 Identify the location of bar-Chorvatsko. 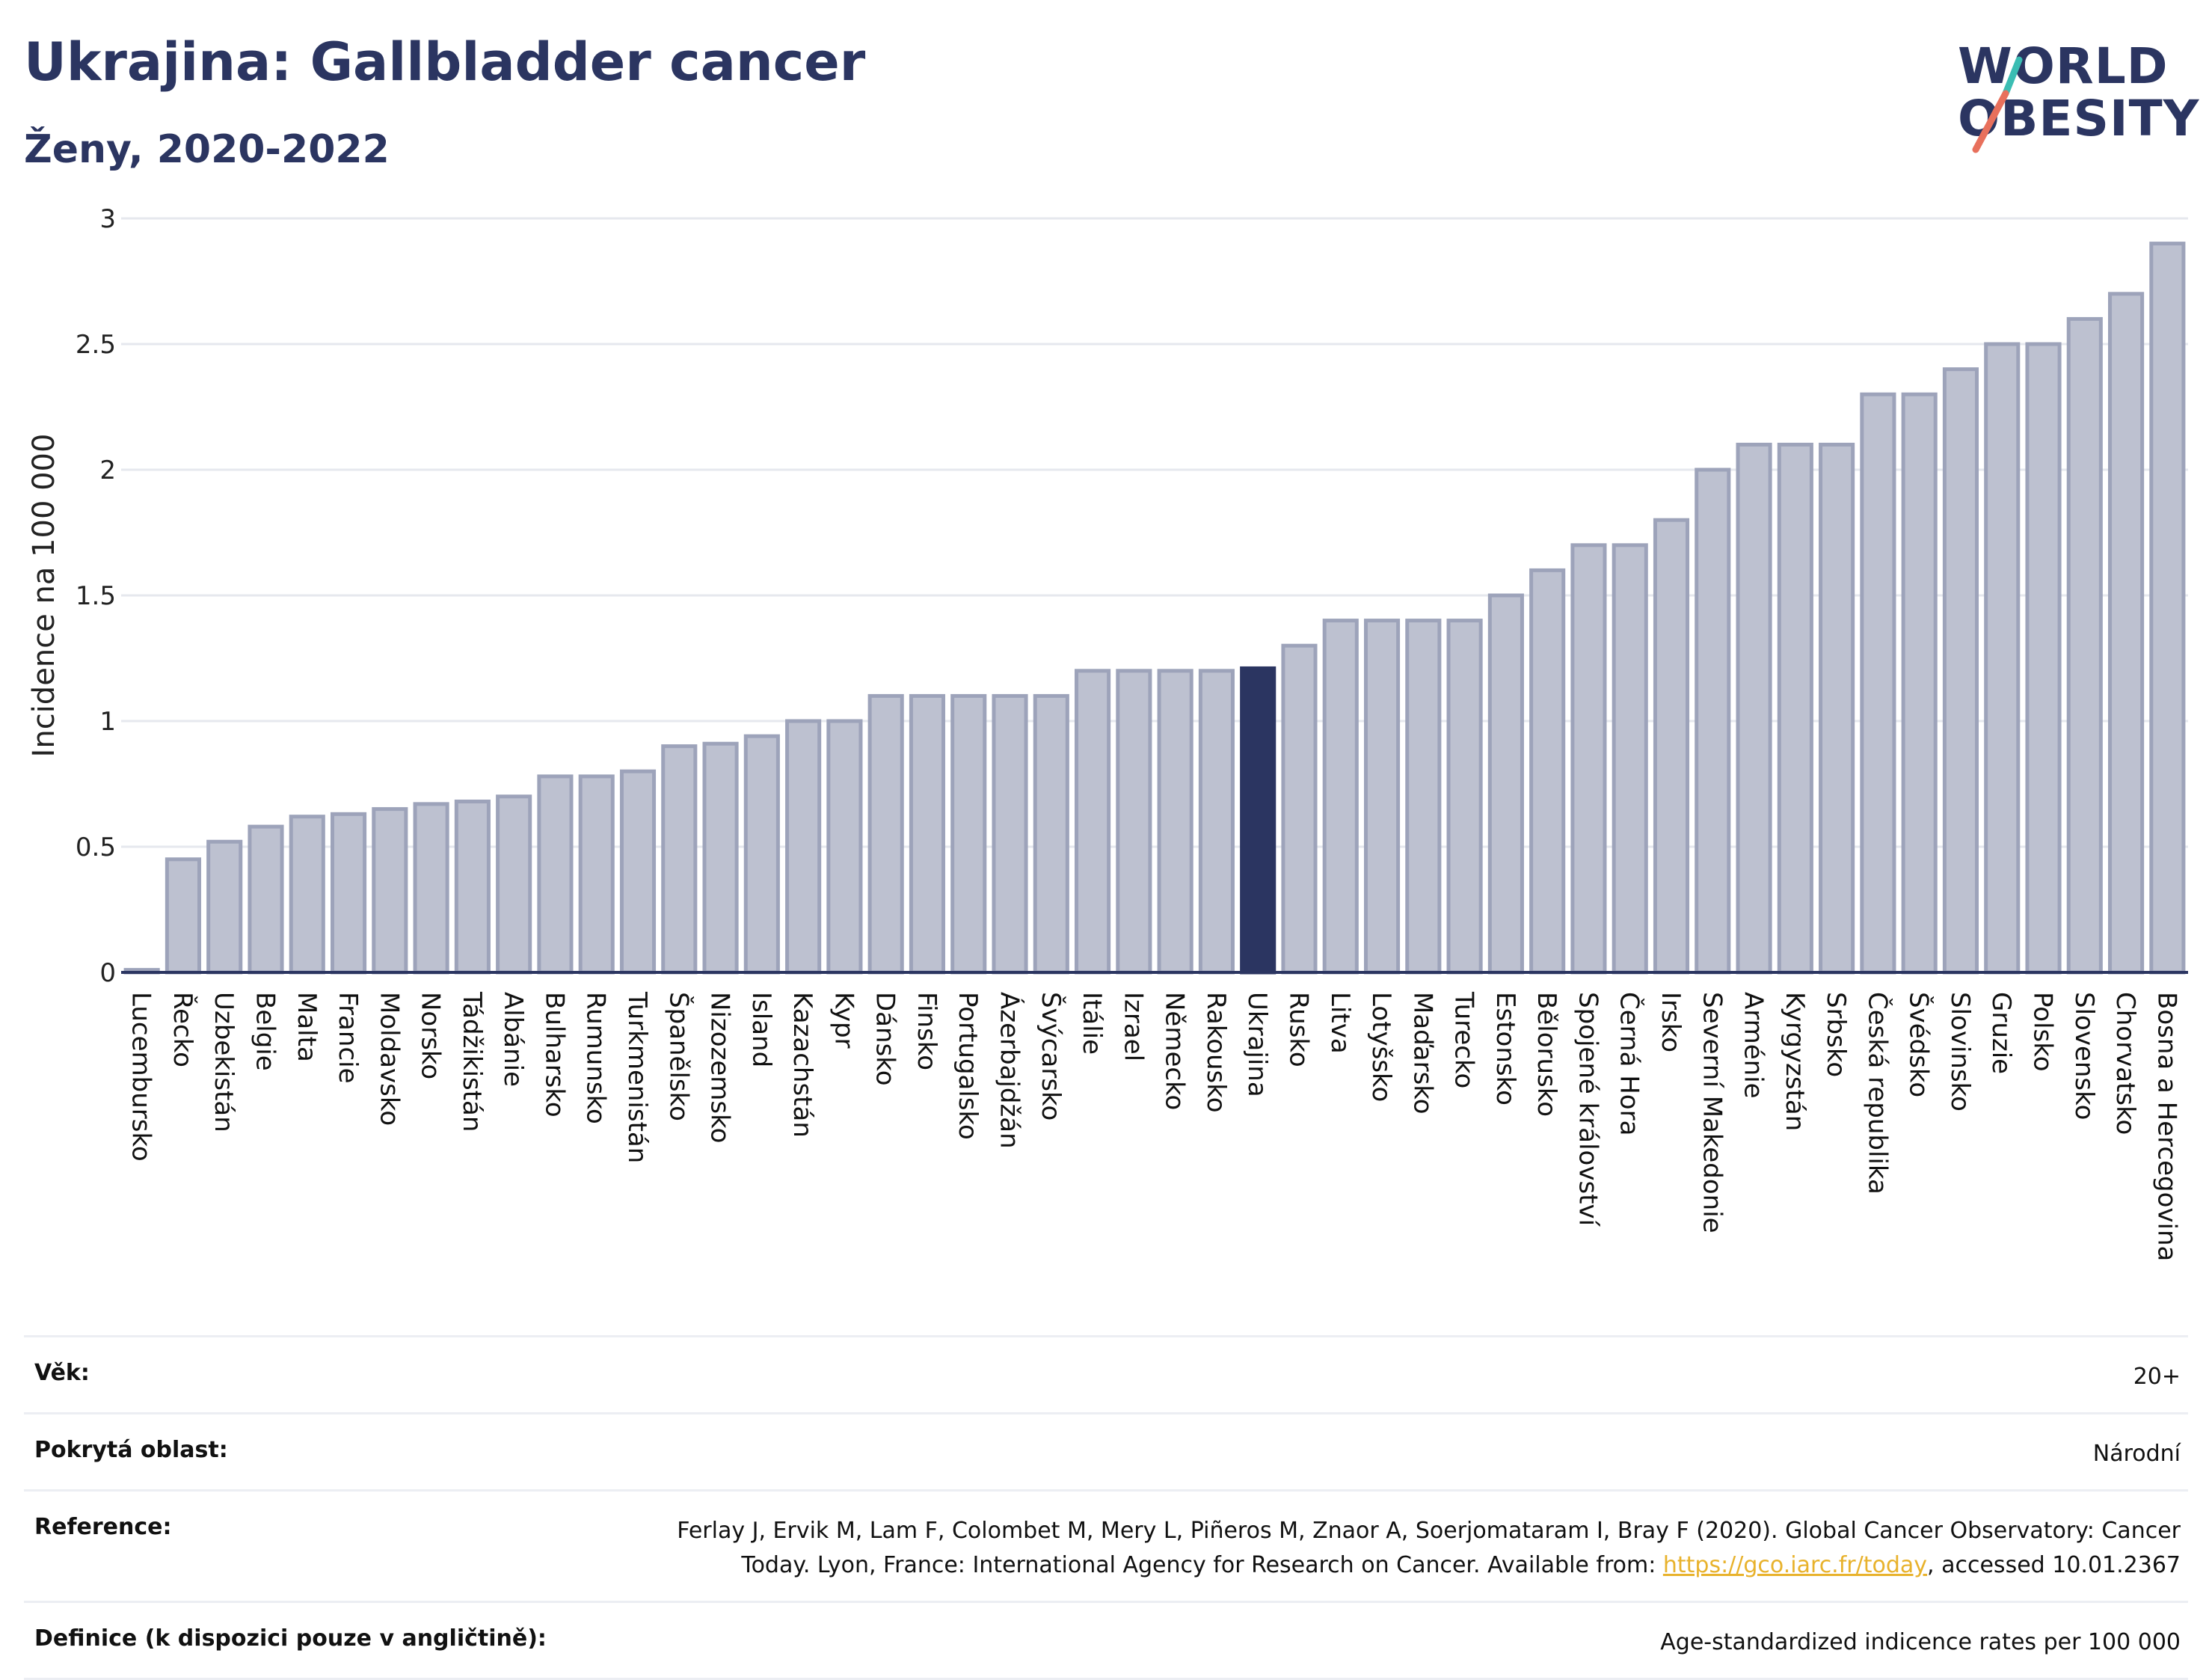
(2126, 633).